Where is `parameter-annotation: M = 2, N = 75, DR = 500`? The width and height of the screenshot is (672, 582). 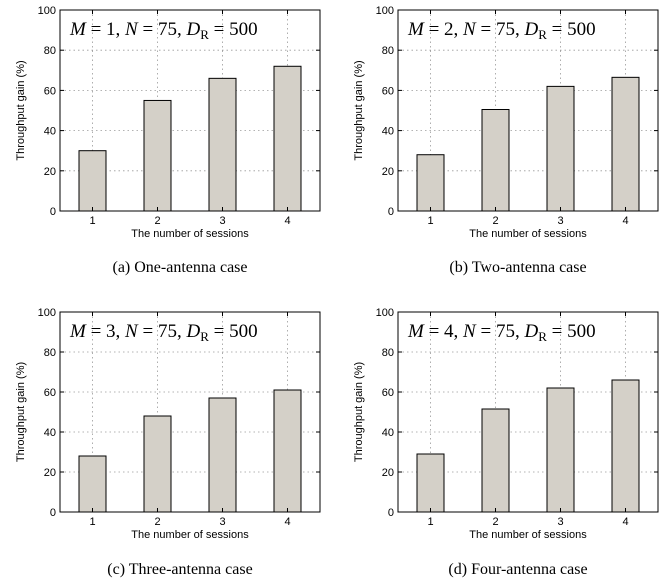
parameter-annotation: M = 2, N = 75, DR = 500 is located at coordinates (501, 30).